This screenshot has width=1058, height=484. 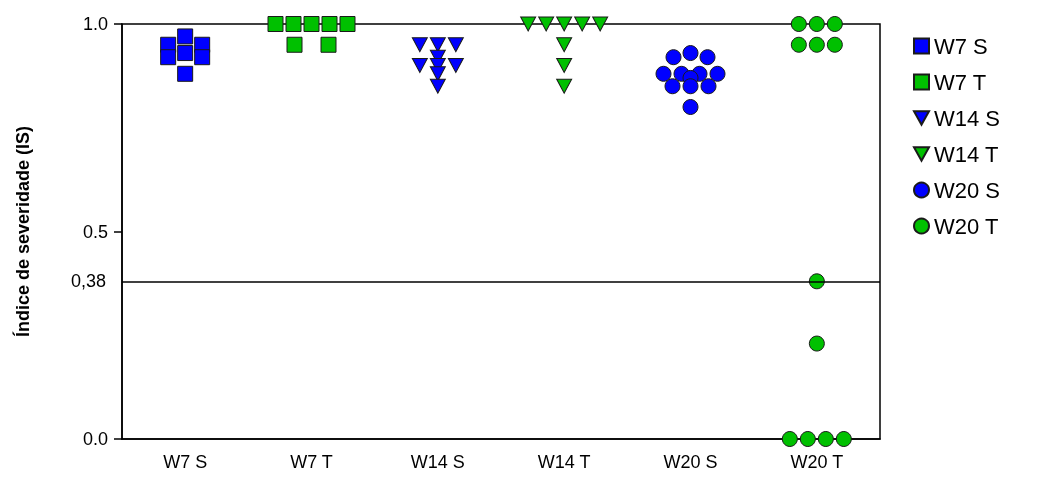 I want to click on legend-label: W14 S, so click(x=967, y=118).